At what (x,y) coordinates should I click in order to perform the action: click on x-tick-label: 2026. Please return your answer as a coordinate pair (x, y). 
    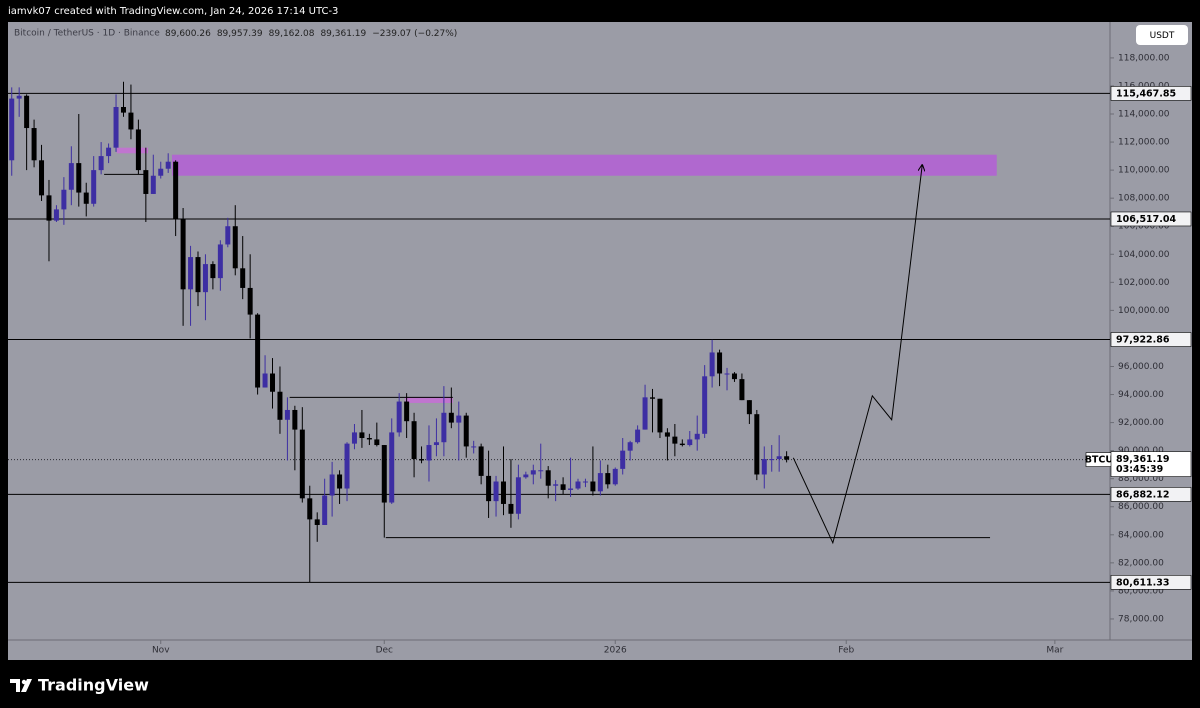
    Looking at the image, I should click on (615, 651).